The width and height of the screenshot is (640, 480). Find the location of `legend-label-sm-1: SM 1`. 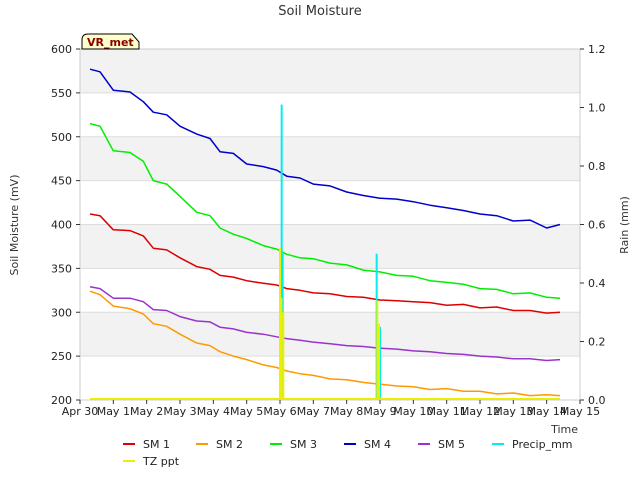

legend-label-sm-1: SM 1 is located at coordinates (156, 444).